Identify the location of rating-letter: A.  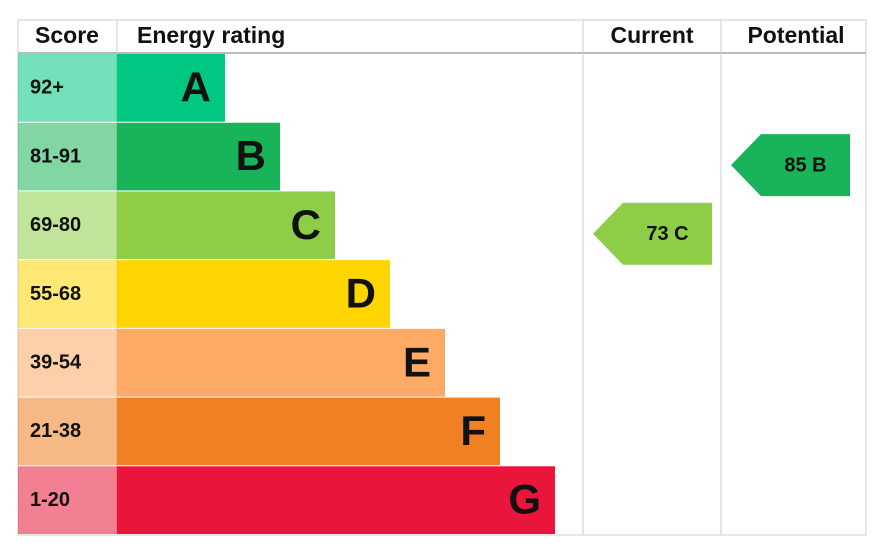
(196, 86).